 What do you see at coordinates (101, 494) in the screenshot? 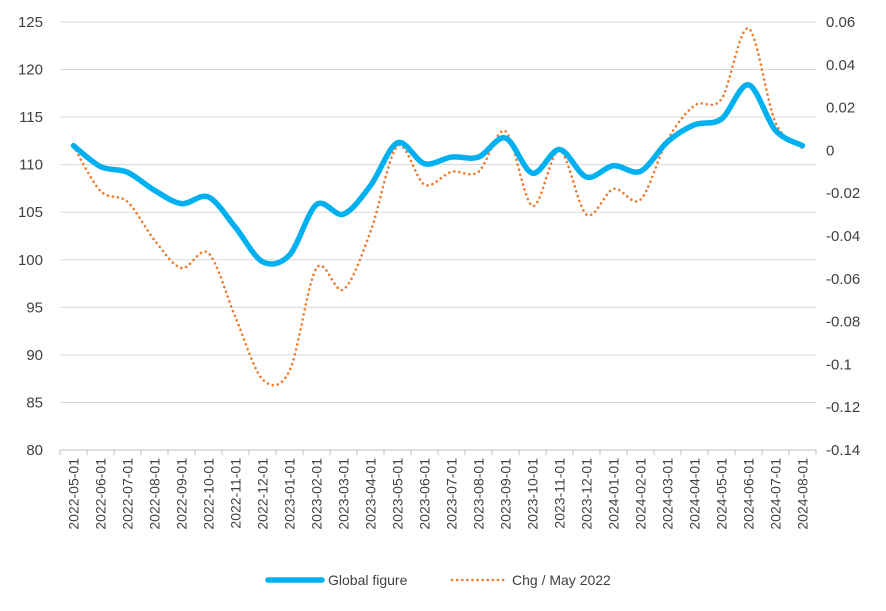
I see `x-tick-label: 2022-06-01` at bounding box center [101, 494].